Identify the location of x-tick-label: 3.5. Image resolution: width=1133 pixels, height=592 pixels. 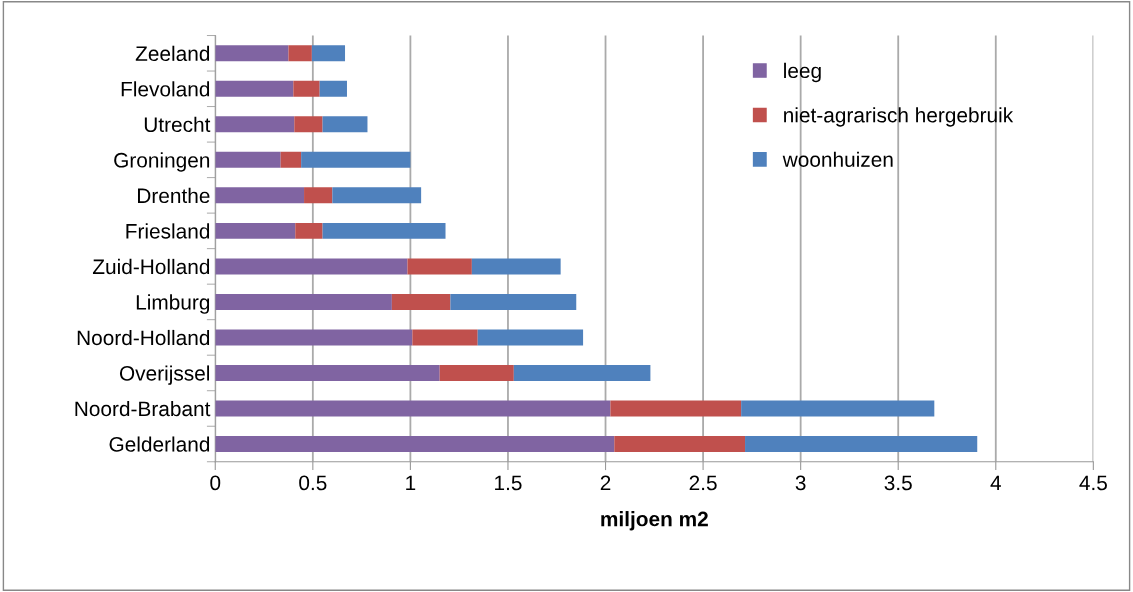
(898, 483).